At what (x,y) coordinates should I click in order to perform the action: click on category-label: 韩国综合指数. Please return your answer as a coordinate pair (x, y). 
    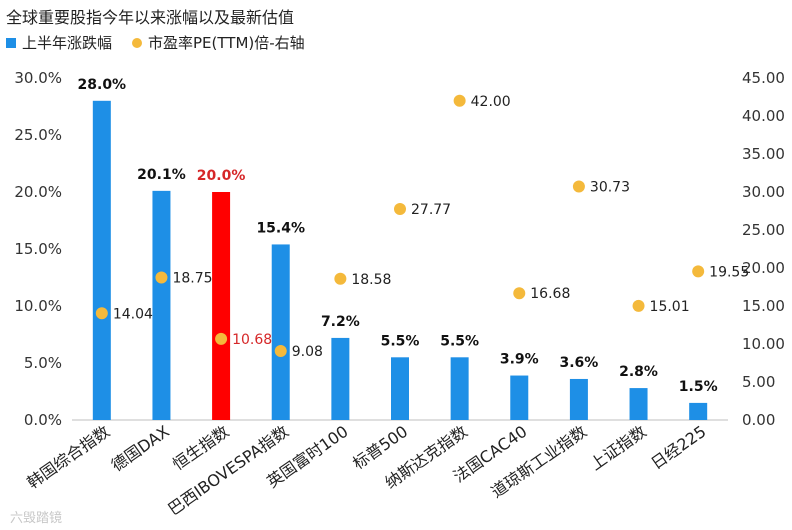
    Looking at the image, I should click on (69, 457).